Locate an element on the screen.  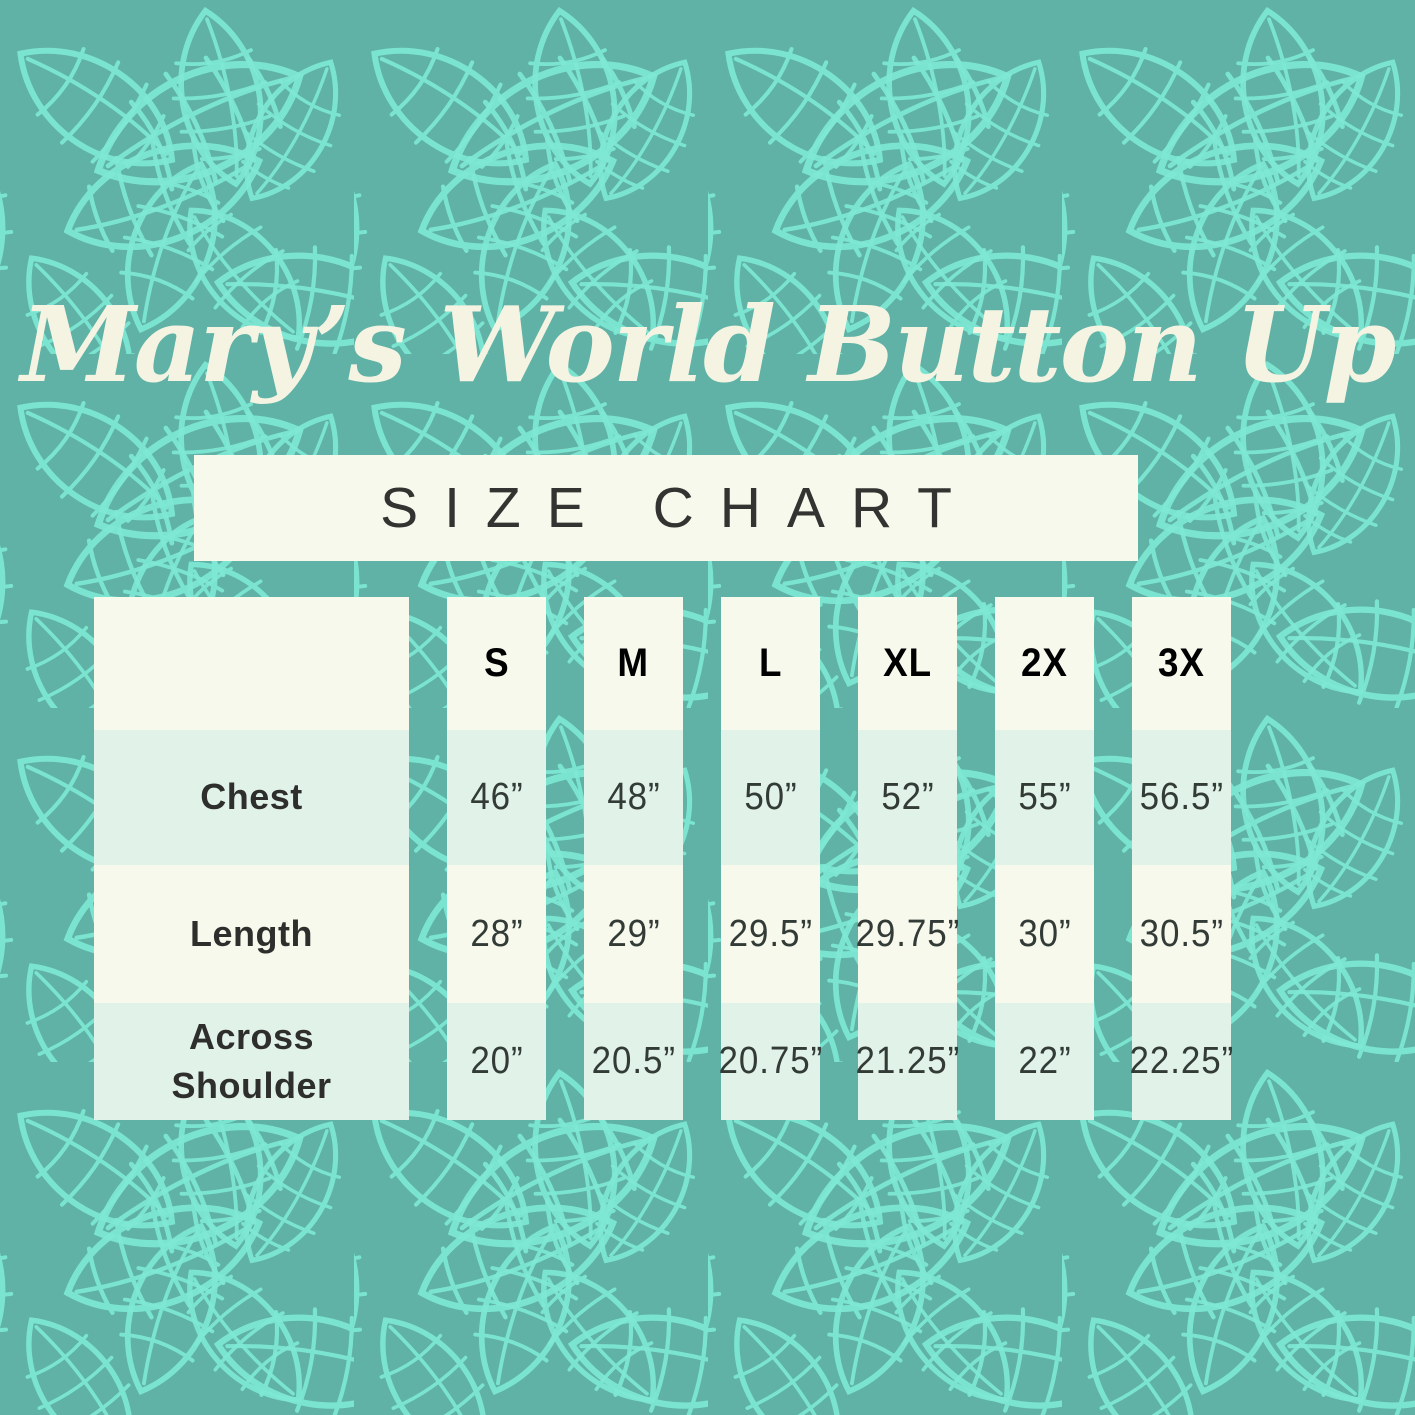
size-column-2x: 2X 55” 30” 22” is located at coordinates (1044, 858).